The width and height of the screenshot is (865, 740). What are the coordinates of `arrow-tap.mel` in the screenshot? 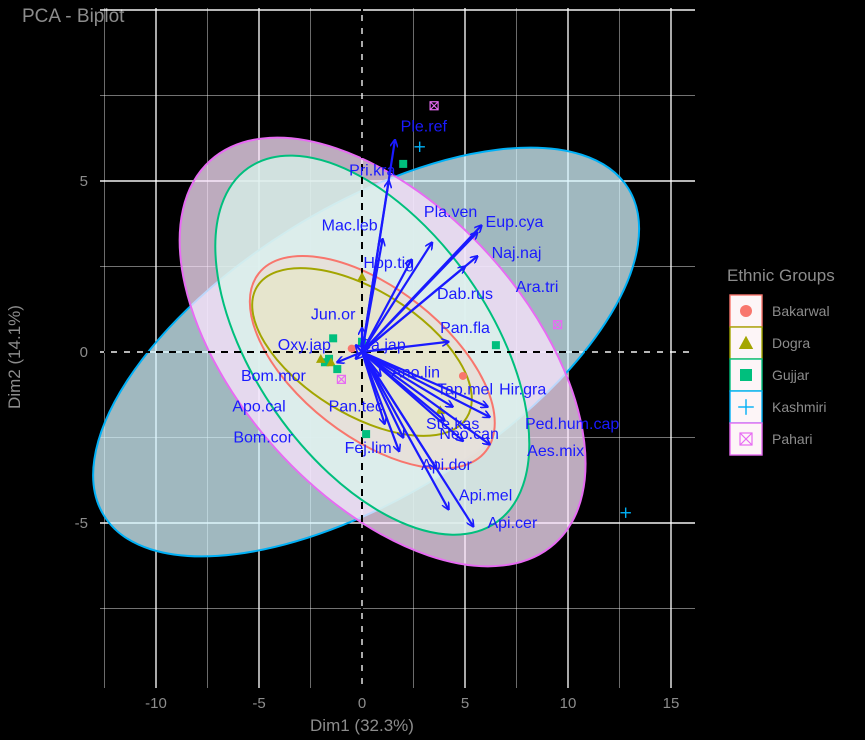 It's located at (407, 379).